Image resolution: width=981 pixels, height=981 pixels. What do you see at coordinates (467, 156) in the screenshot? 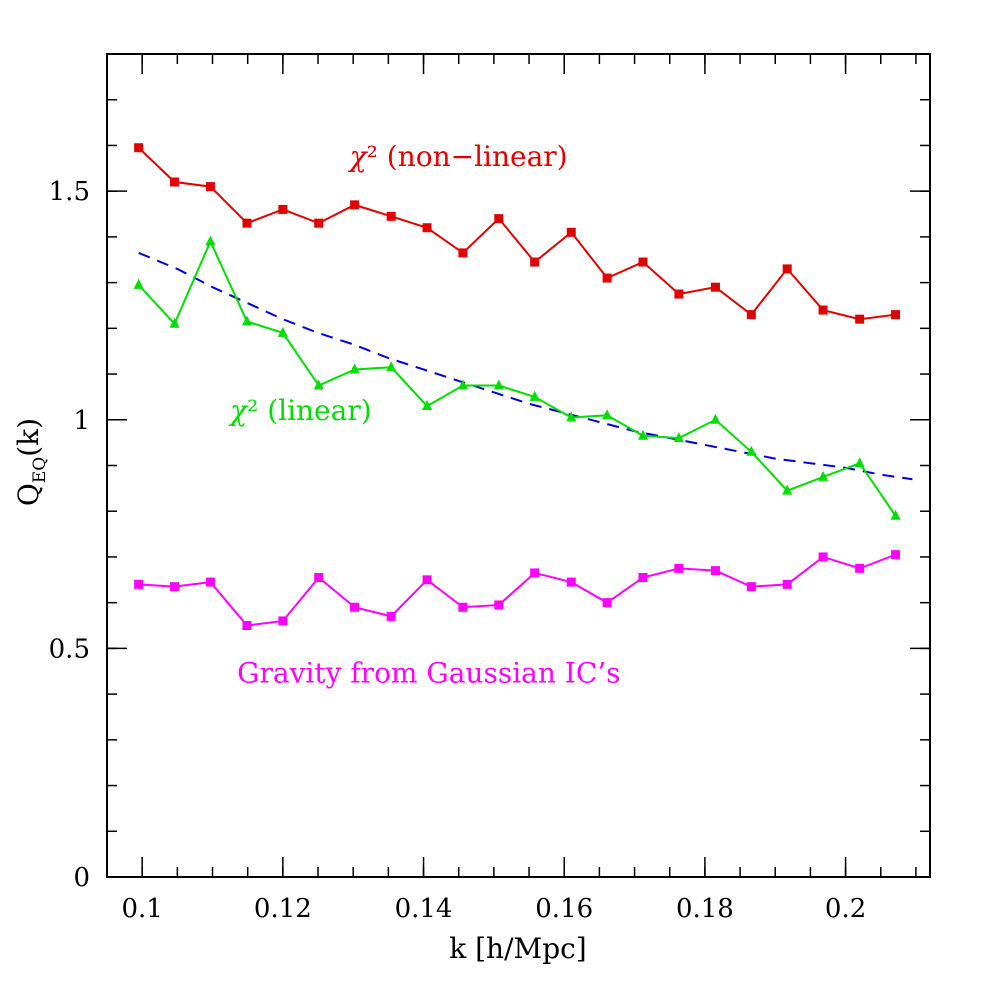
I see `annotation-text: ² (non−linear)` at bounding box center [467, 156].